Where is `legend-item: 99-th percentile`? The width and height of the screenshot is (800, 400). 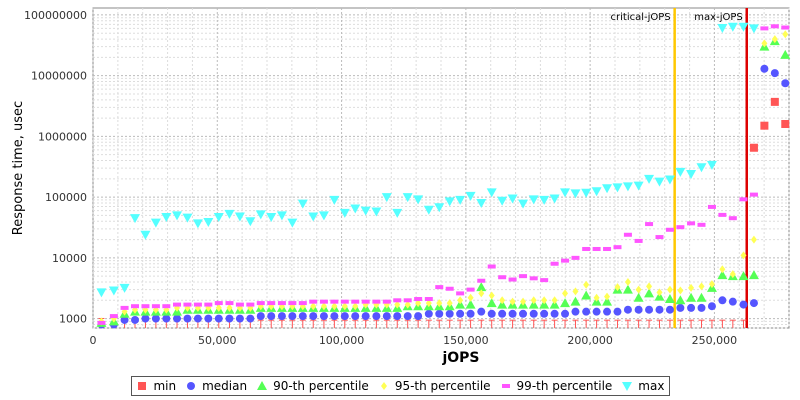 legend-item: 99-th percentile is located at coordinates (556, 386).